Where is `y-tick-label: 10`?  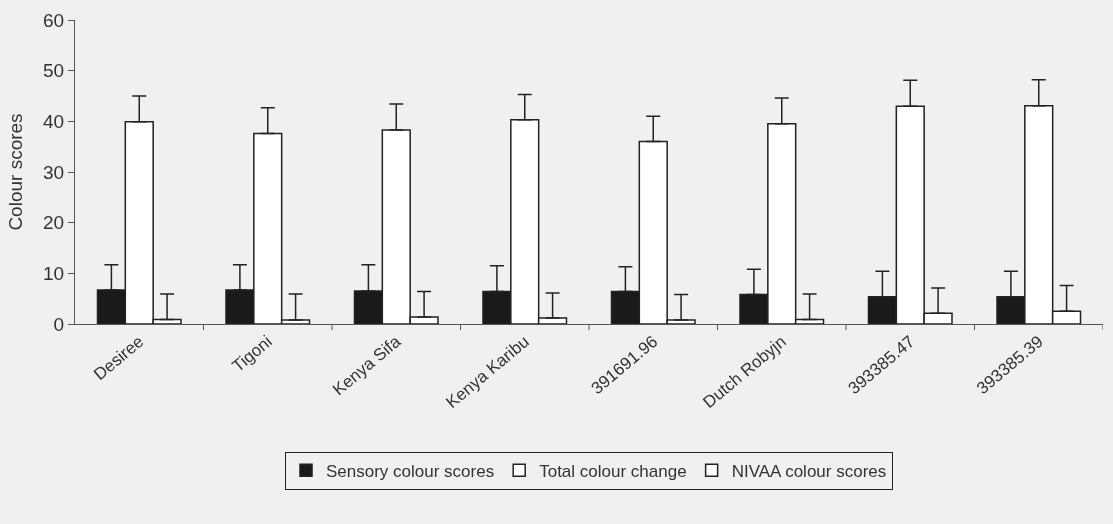
y-tick-label: 10 is located at coordinates (54, 273).